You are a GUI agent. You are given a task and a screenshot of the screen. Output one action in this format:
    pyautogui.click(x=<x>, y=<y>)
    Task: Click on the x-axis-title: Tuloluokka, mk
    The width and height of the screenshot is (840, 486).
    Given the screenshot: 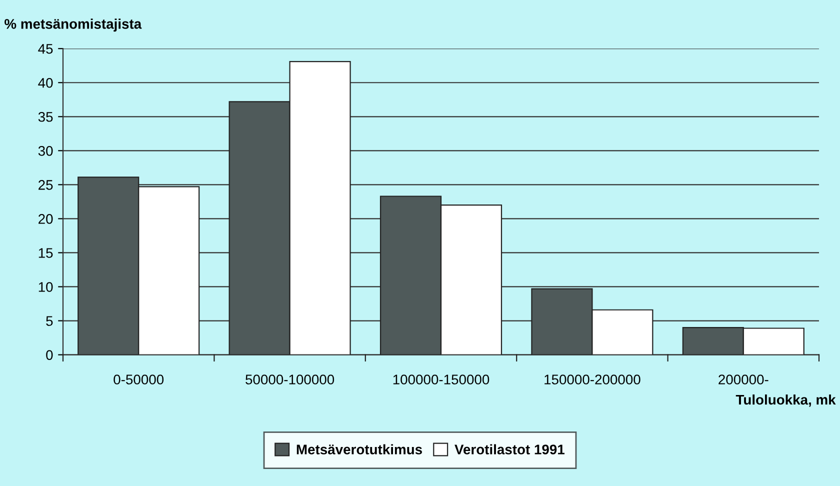 What is the action you would take?
    pyautogui.click(x=786, y=400)
    